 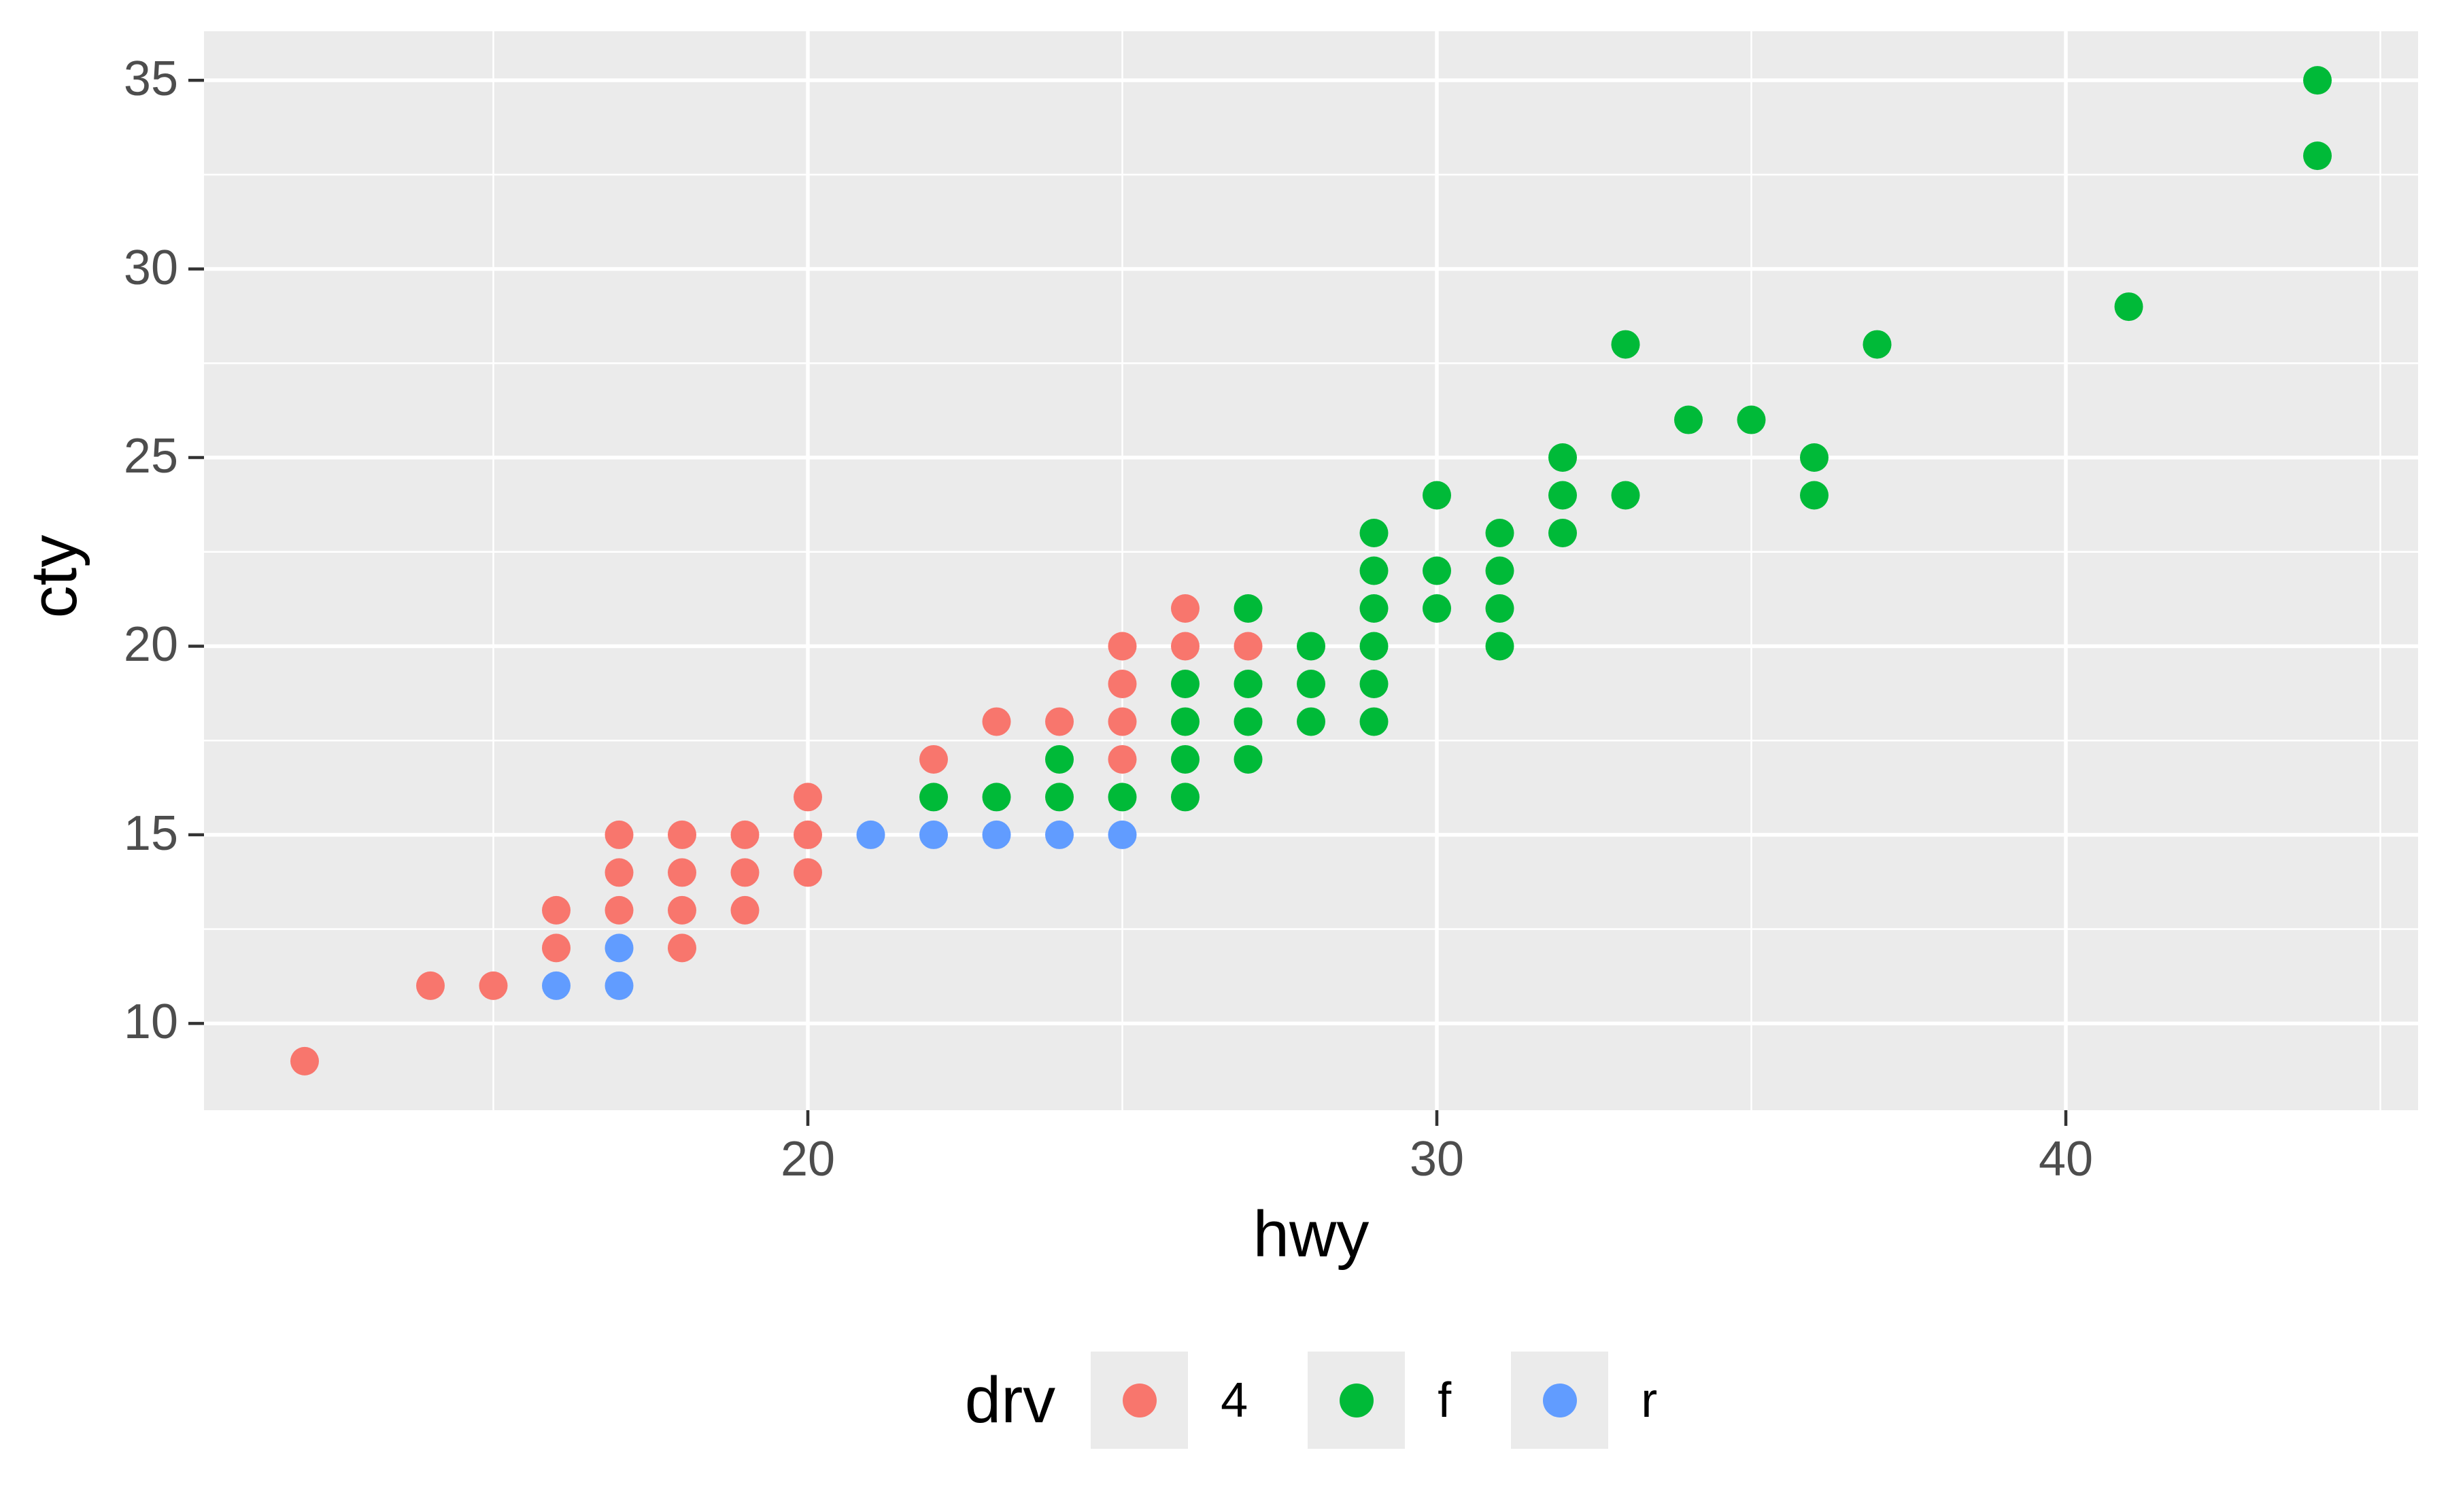 I want to click on x-tick-label: 30, so click(x=1437, y=1159).